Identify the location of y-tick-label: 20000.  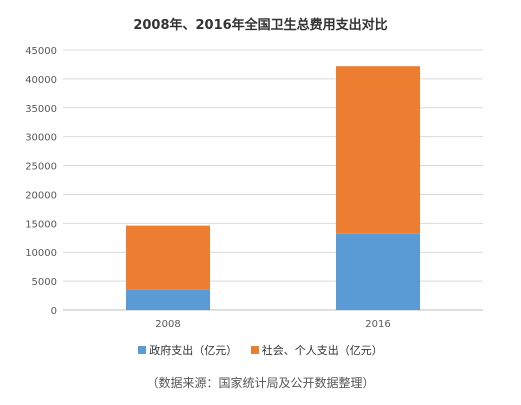
(41, 195).